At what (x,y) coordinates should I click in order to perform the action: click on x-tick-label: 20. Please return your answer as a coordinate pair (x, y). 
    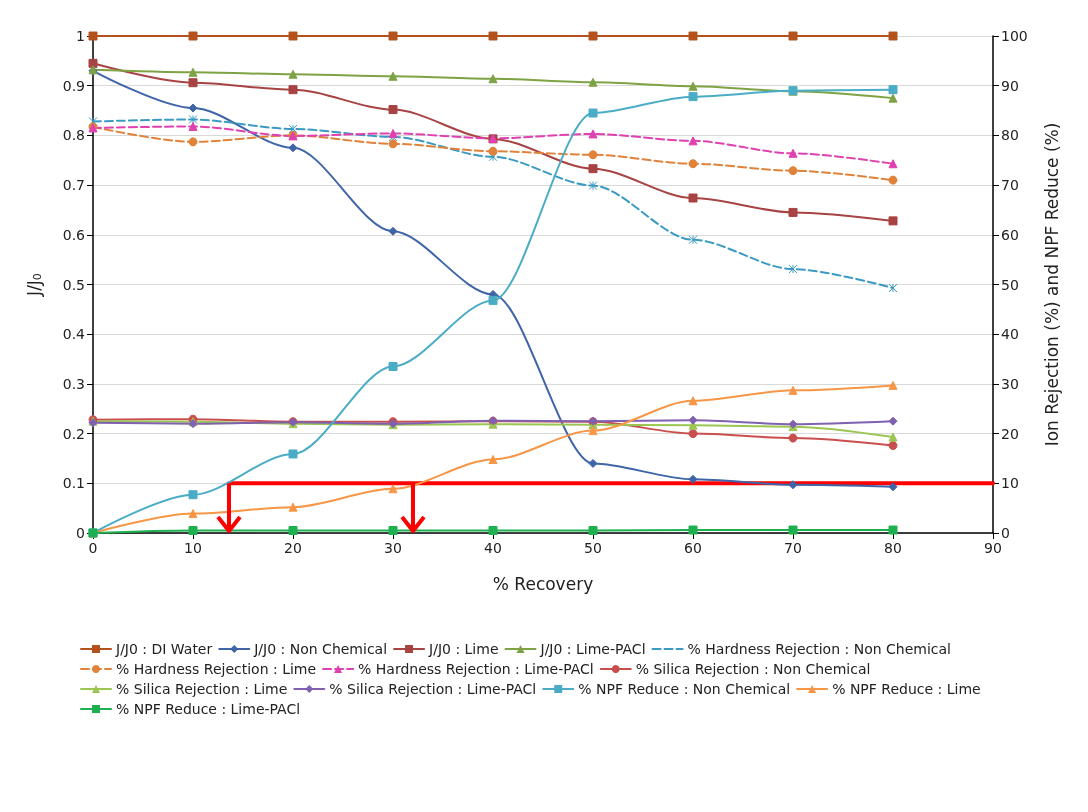
    Looking at the image, I should click on (293, 548).